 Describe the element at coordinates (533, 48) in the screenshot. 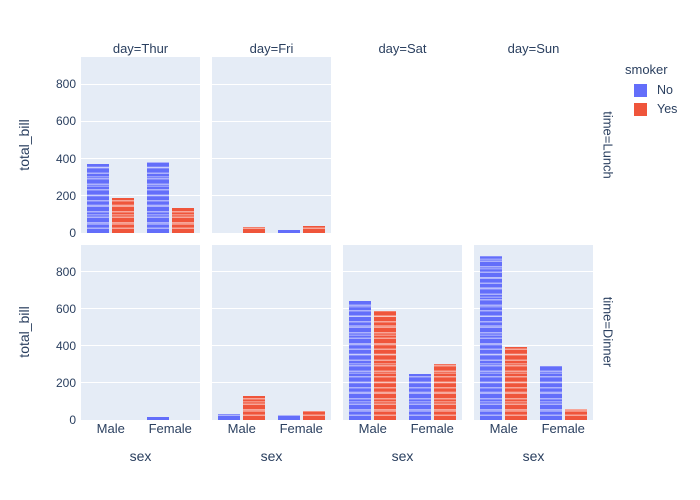

I see `facet-title-day-sun: day=Sun` at that location.